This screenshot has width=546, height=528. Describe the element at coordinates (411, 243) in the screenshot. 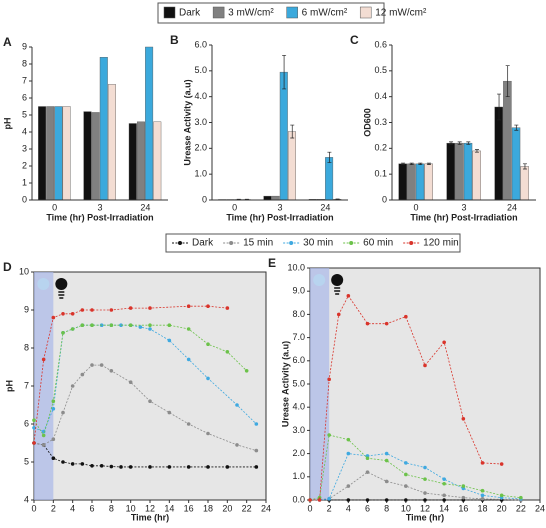

I see `legend-marker` at that location.